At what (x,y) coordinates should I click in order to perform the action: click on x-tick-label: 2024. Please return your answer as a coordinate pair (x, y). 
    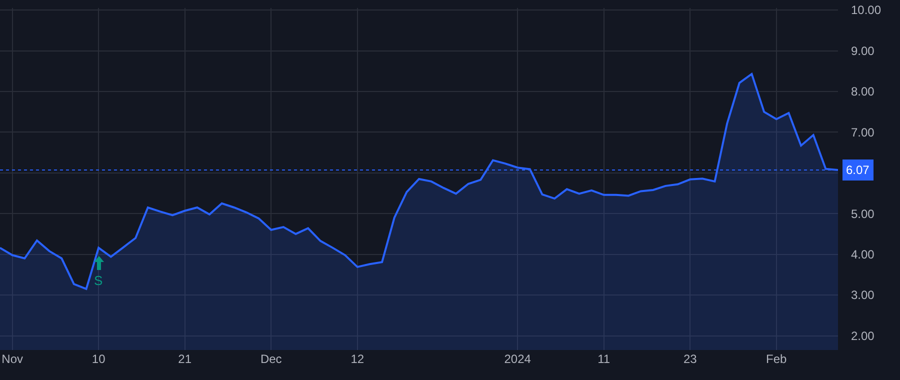
    Looking at the image, I should click on (518, 359).